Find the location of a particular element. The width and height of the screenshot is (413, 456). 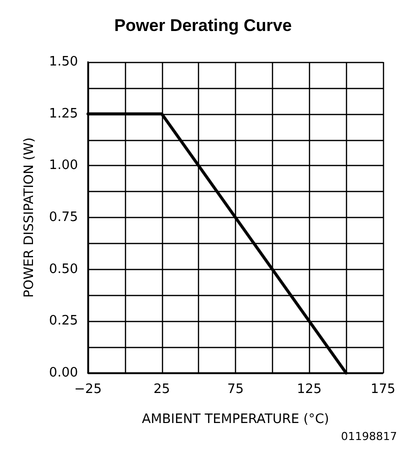

y-tick-label: 1.50 is located at coordinates (63, 62).